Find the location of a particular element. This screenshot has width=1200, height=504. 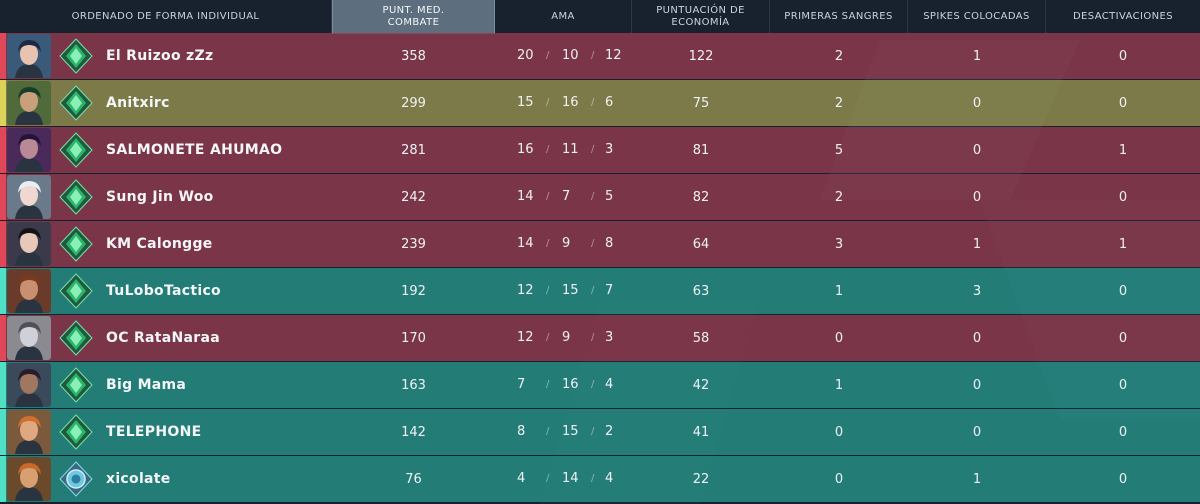

economy-score: 122 is located at coordinates (701, 56).